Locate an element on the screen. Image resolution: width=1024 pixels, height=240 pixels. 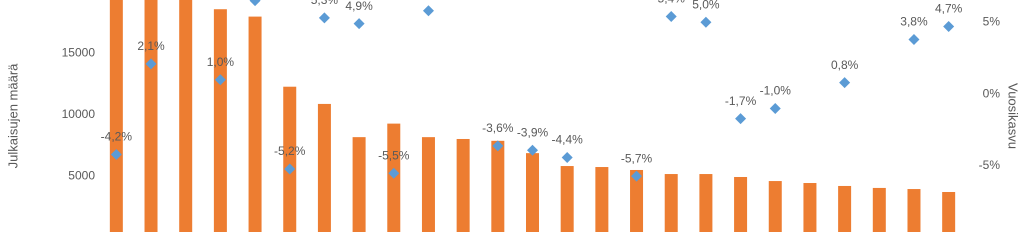
y2-axis-title: Vuosikasvu is located at coordinates (1013, 116).